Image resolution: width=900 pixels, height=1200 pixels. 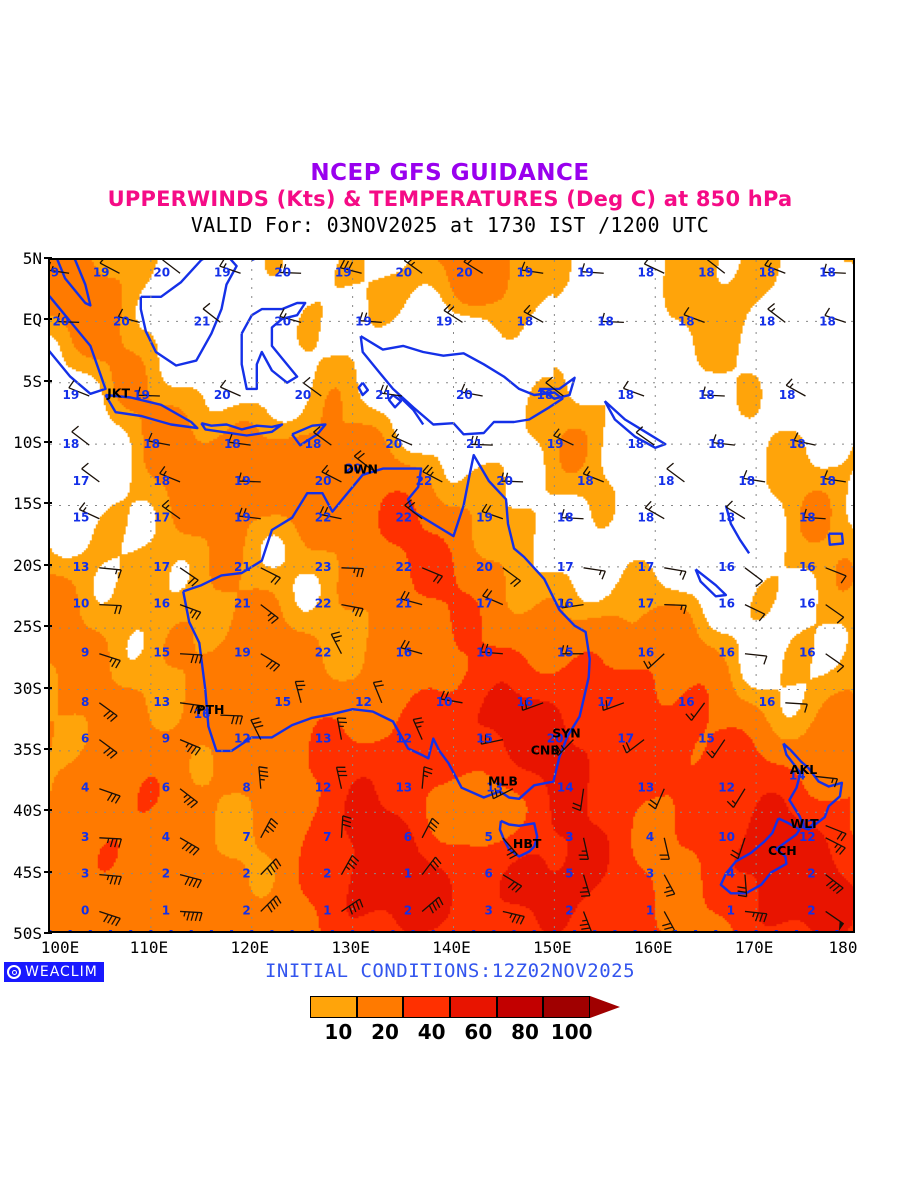 I want to click on weaclim-logo: WEACLIM, so click(x=54, y=972).